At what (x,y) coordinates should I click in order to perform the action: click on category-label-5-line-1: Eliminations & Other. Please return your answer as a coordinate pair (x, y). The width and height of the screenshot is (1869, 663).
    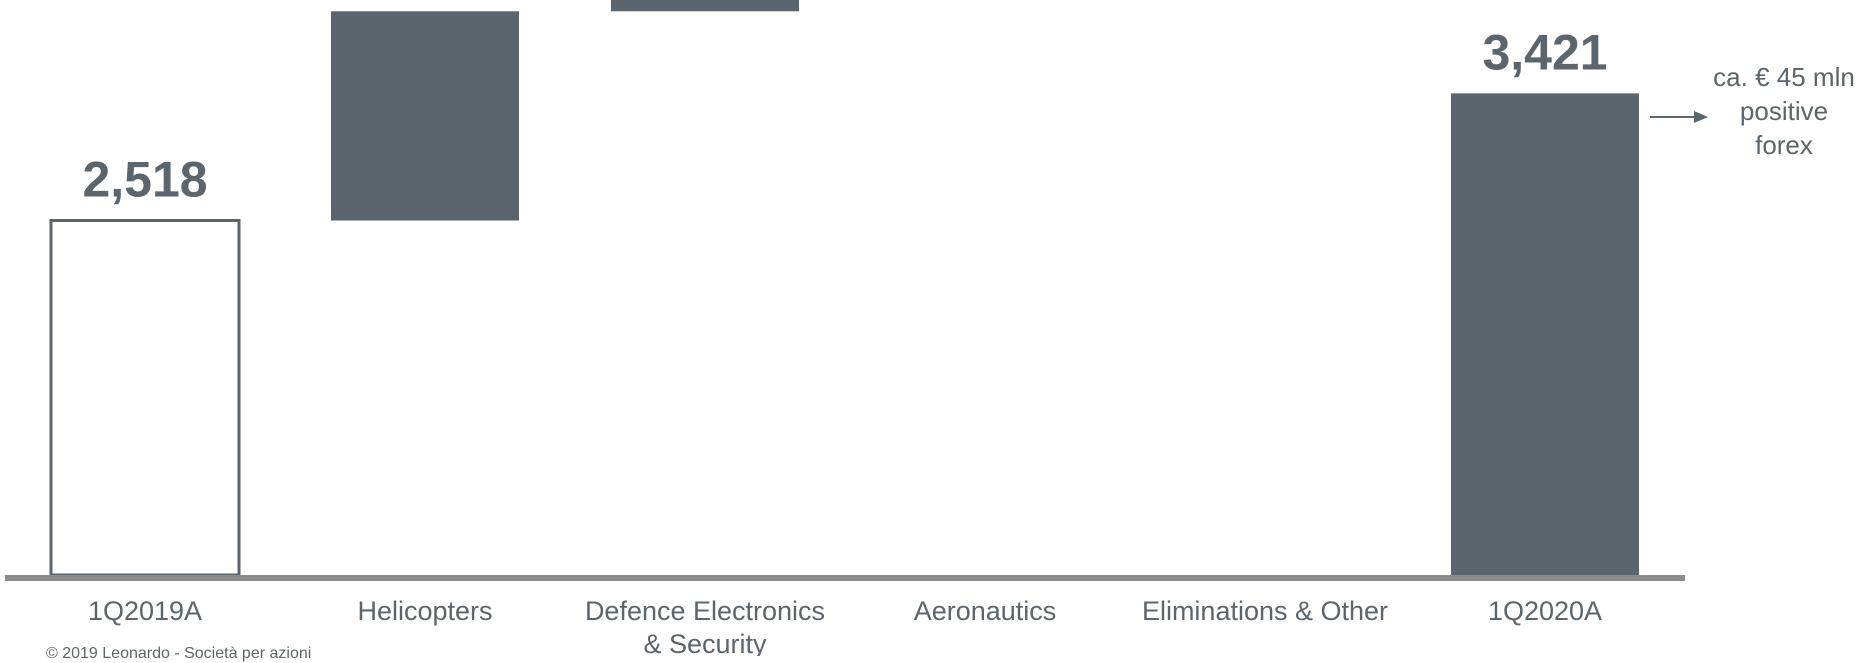
    Looking at the image, I should click on (1265, 611).